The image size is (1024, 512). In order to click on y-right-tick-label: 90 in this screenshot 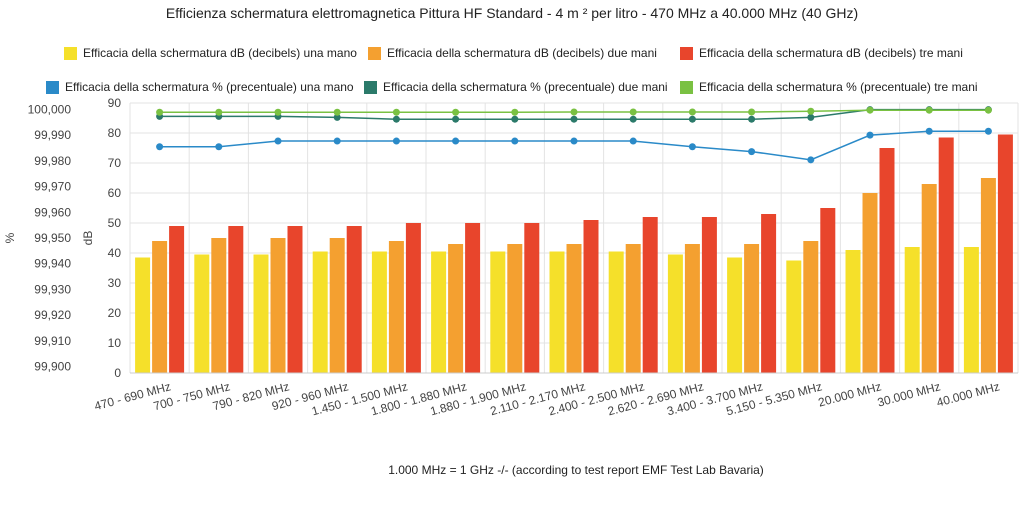, I will do `click(115, 103)`.